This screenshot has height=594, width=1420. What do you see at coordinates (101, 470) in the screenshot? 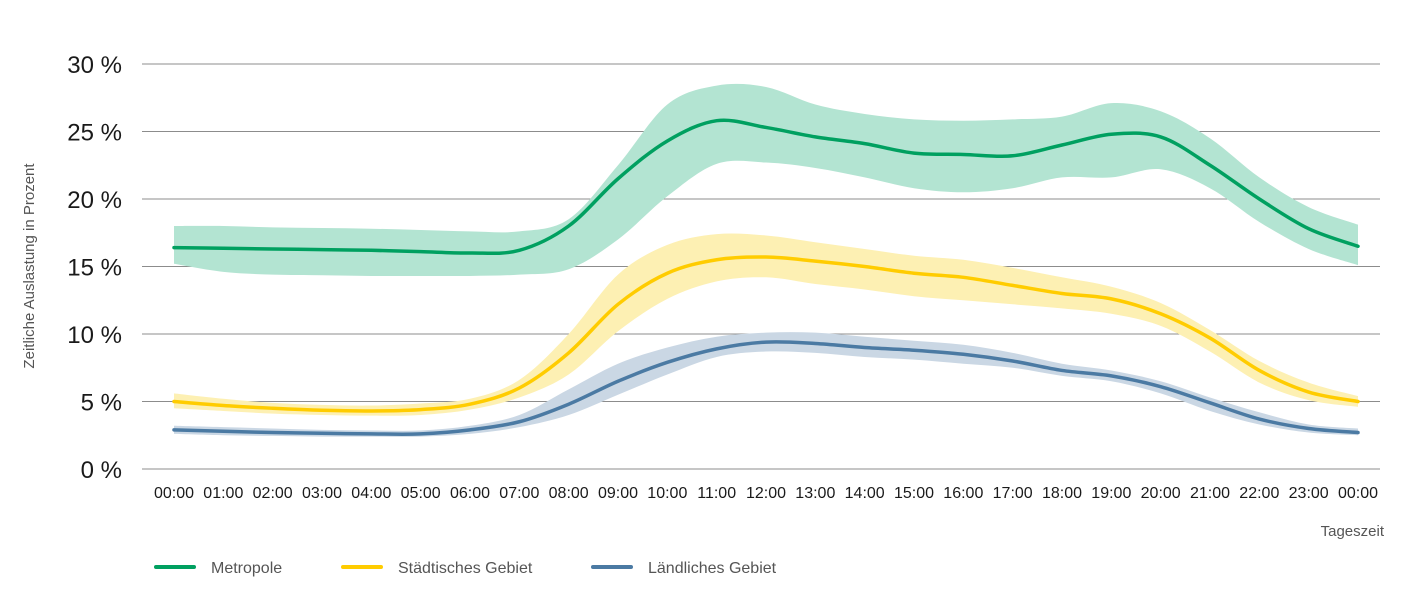
I see `y-tick-label: 0 %` at bounding box center [101, 470].